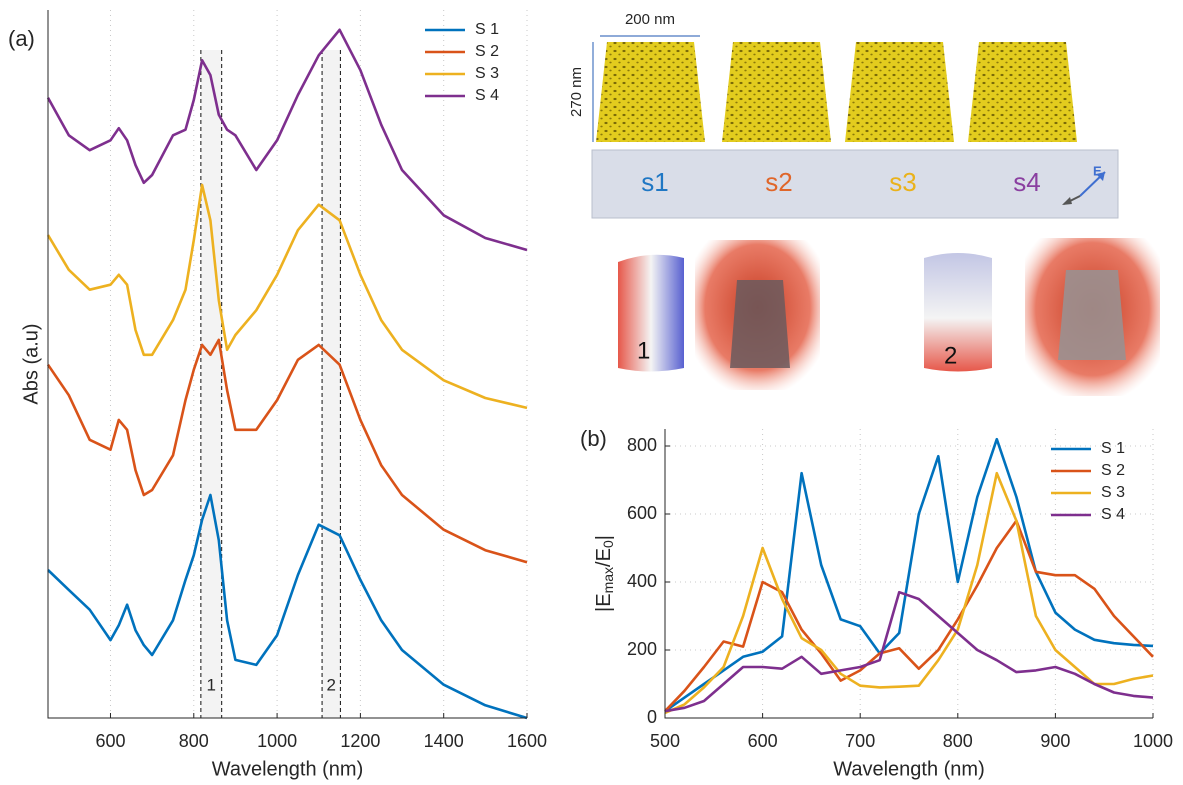 The image size is (1183, 785). Describe the element at coordinates (593, 438) in the screenshot. I see `panel-label: (b)` at that location.